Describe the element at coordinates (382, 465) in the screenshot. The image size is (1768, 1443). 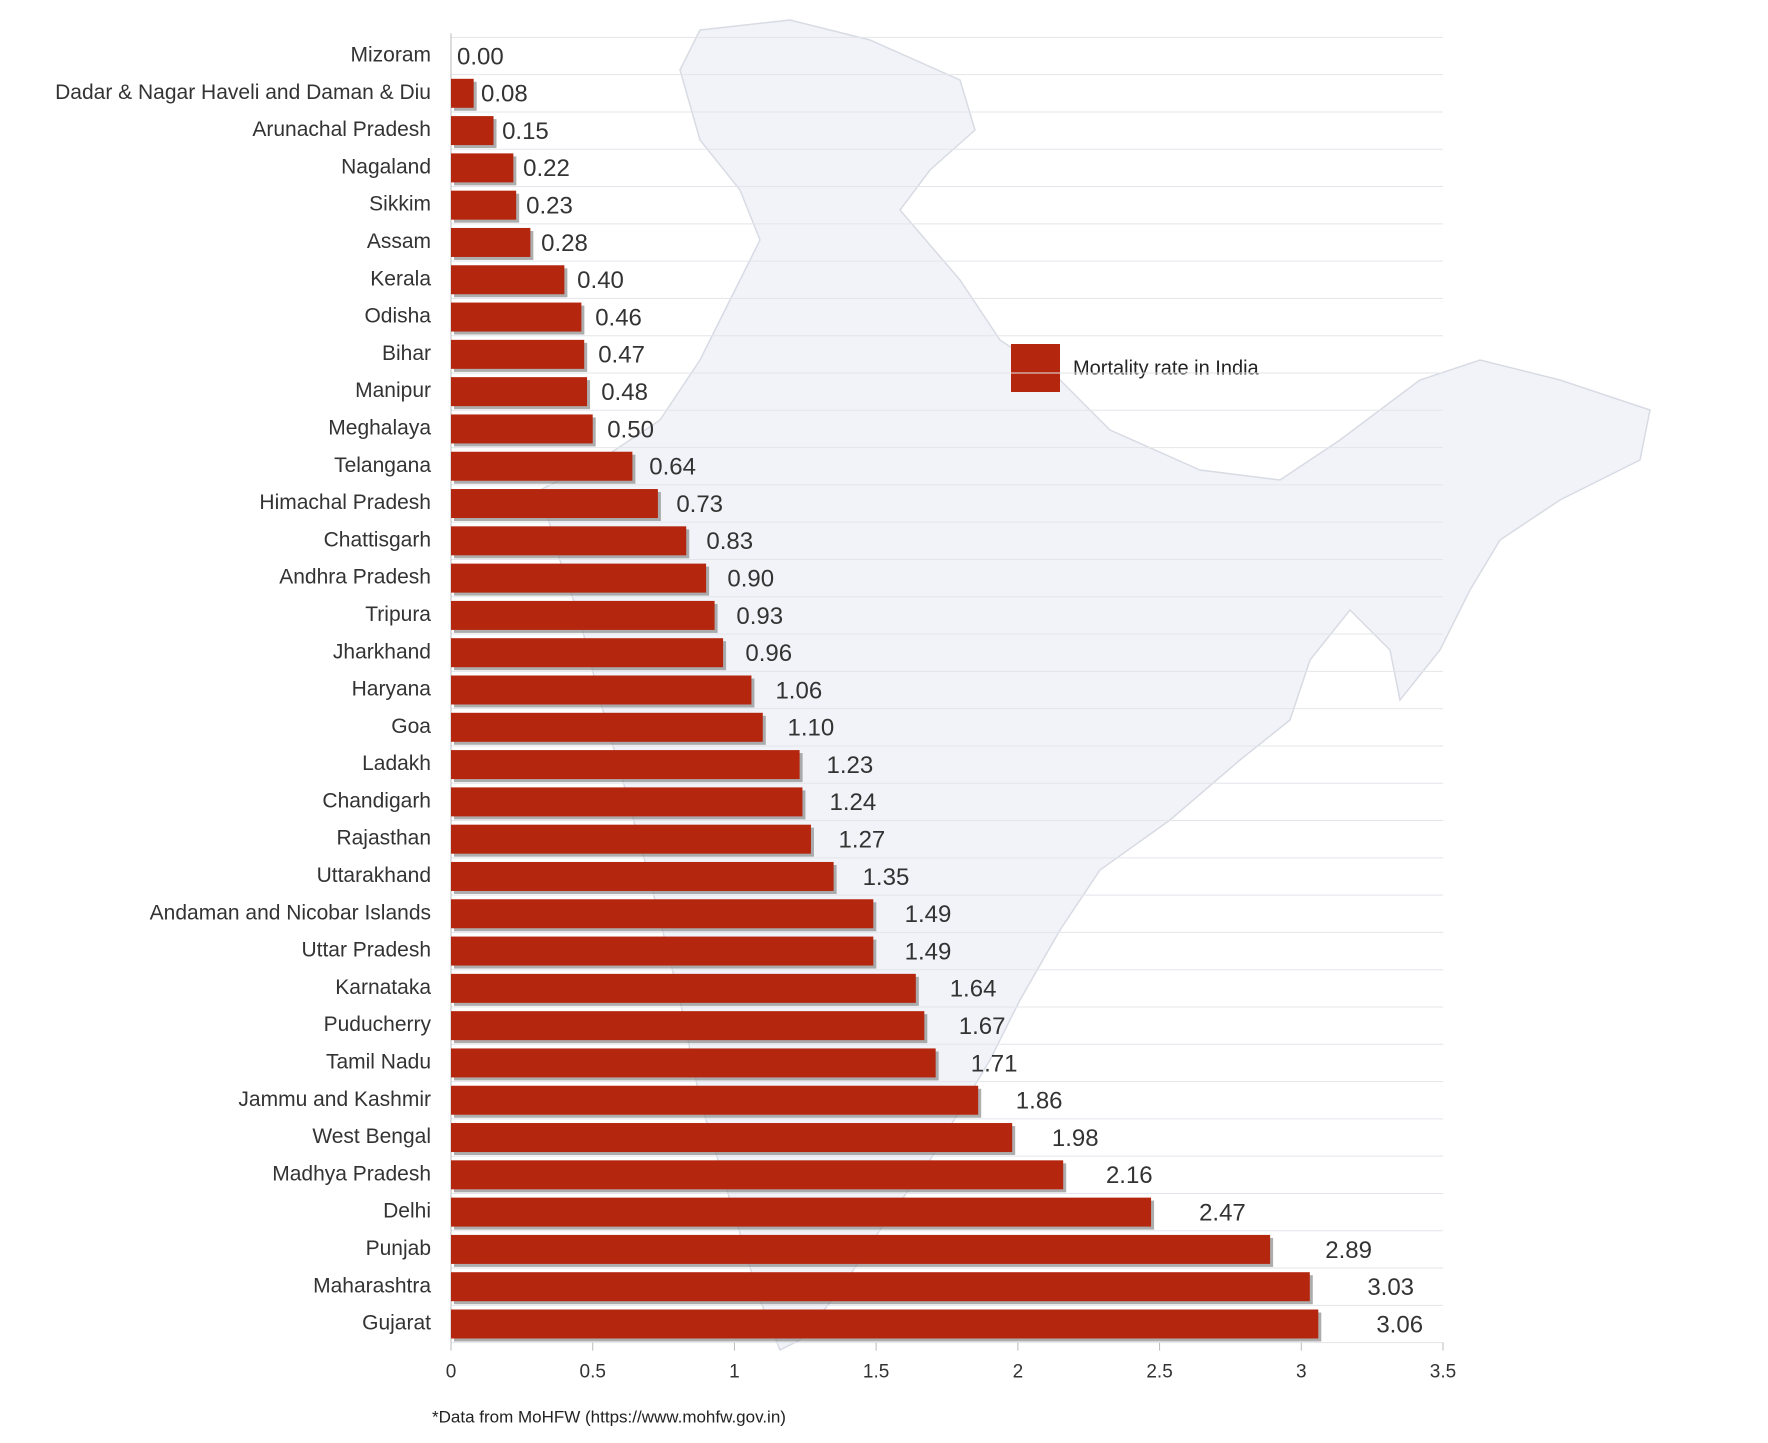
I see `category-label: Telangana` at that location.